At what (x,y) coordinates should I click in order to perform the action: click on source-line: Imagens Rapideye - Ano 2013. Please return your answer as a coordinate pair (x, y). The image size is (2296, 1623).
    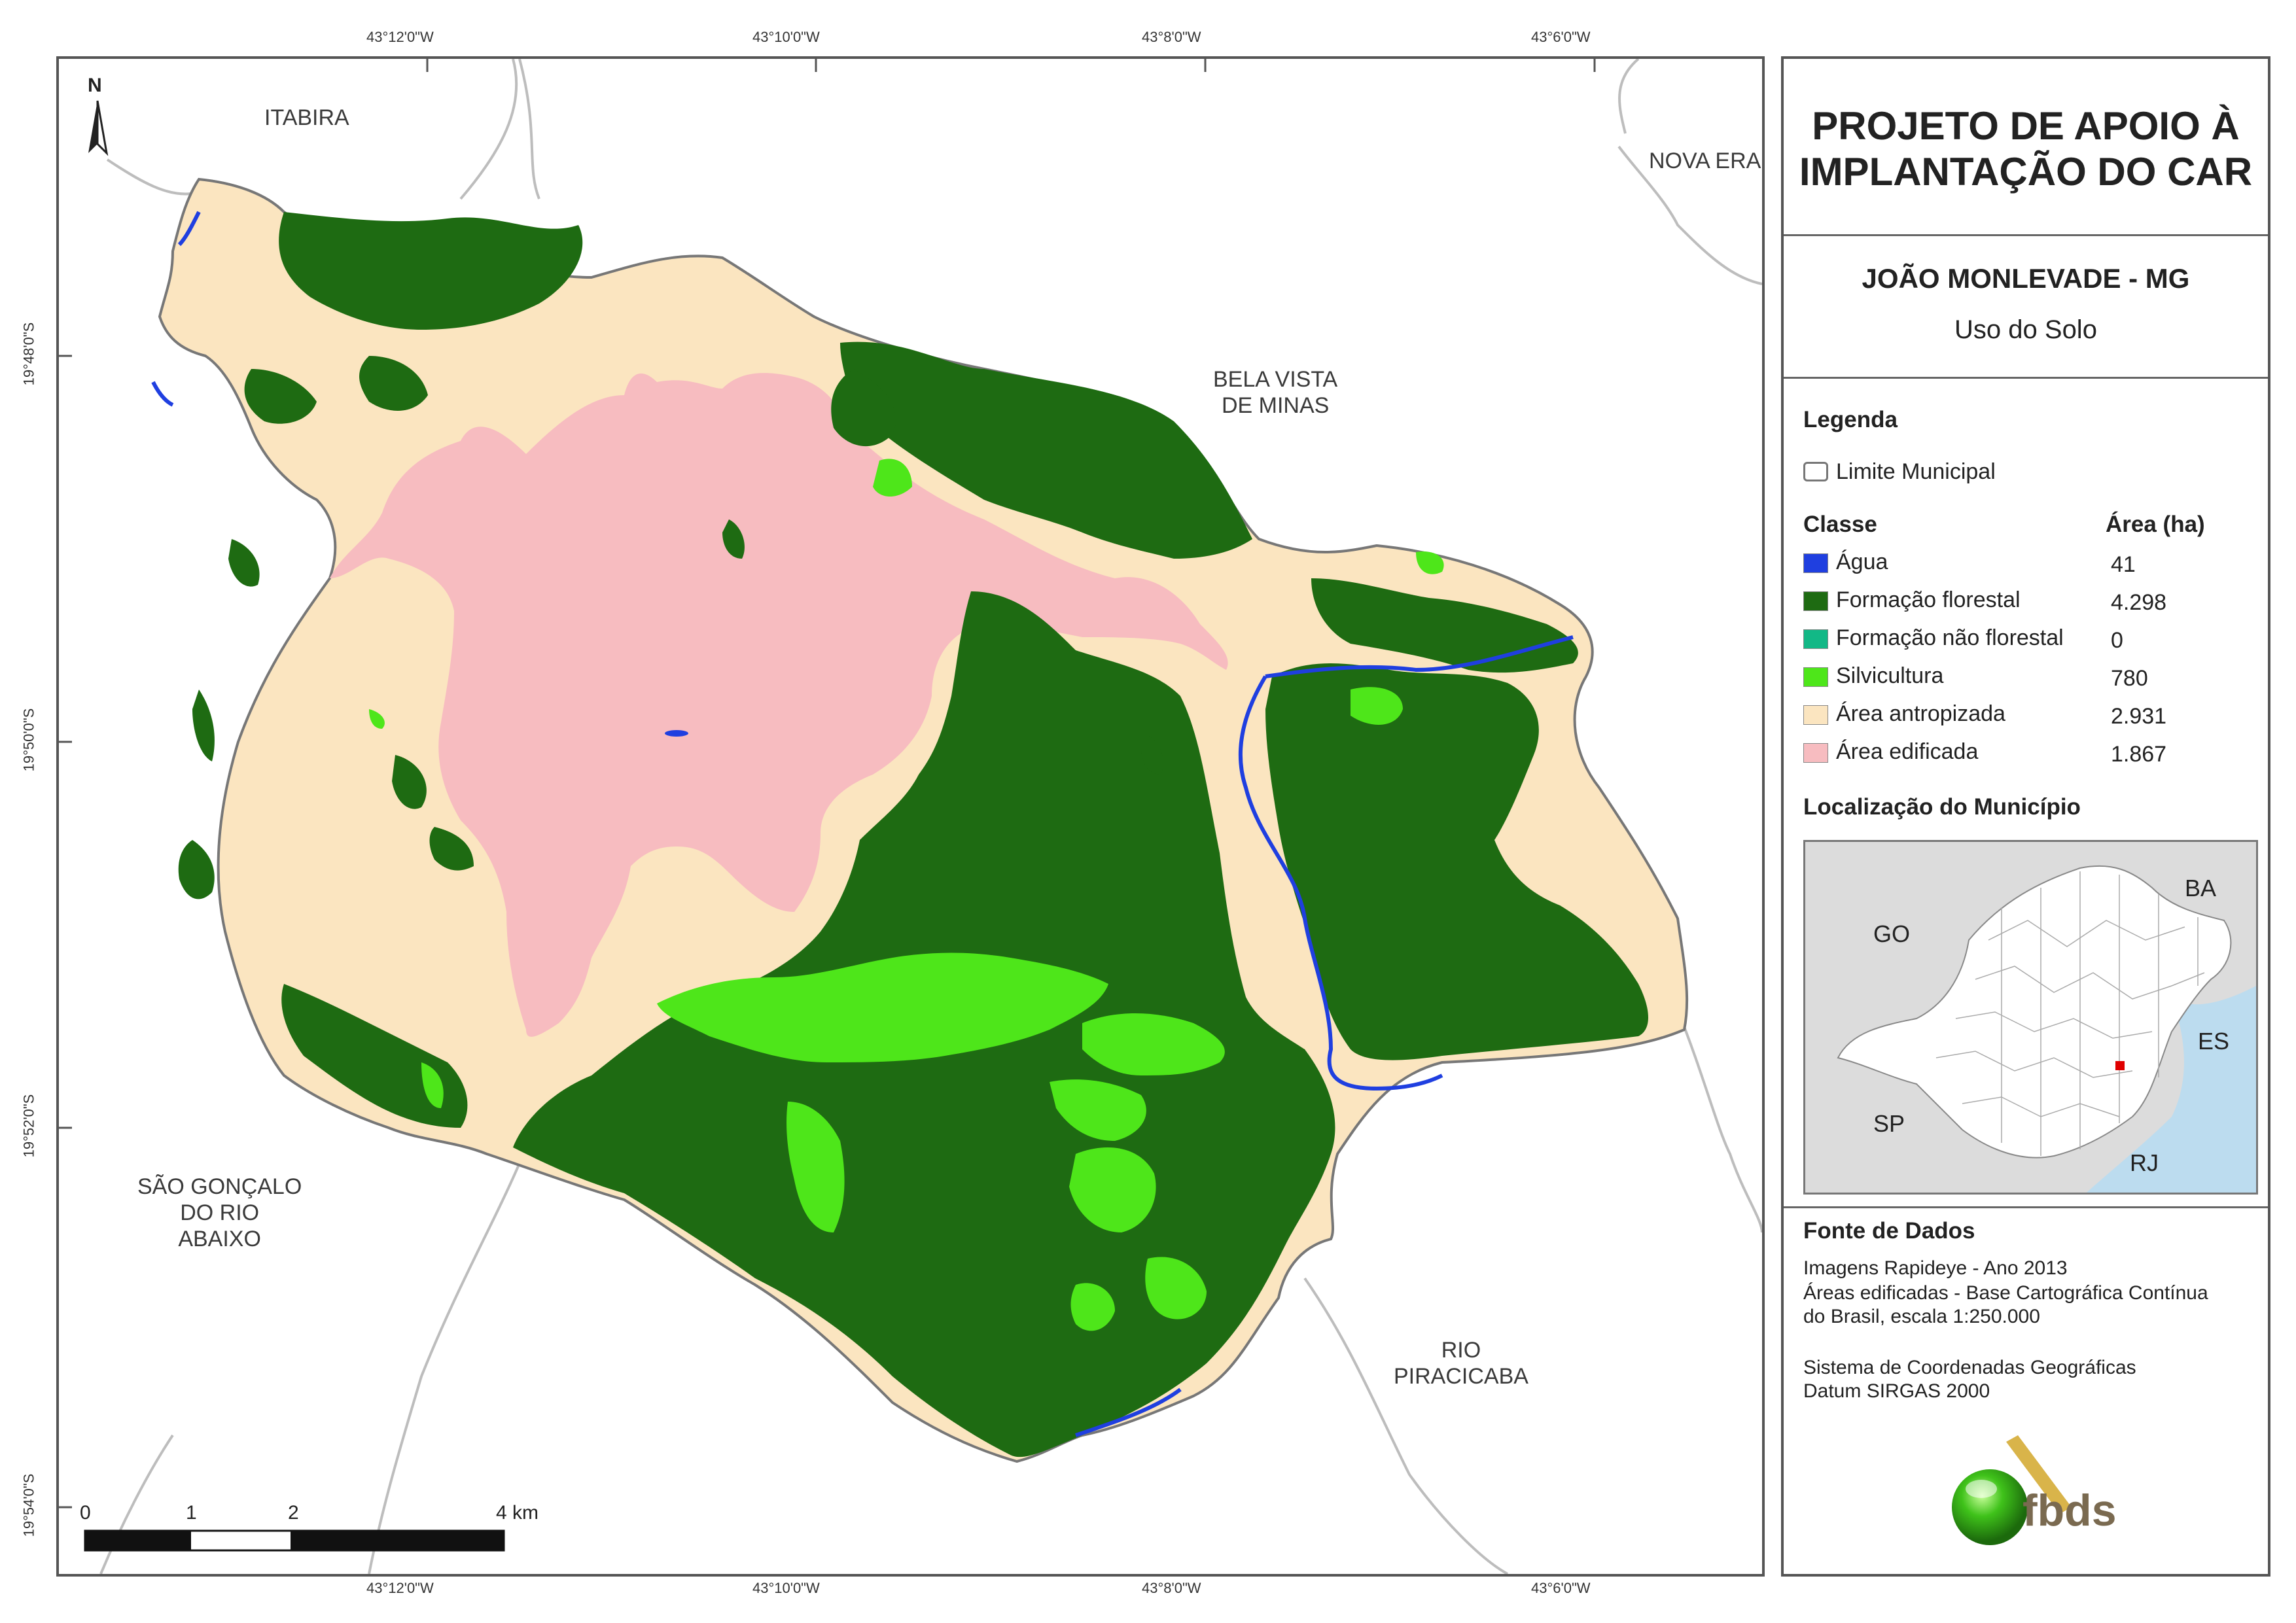
    Looking at the image, I should click on (1936, 1268).